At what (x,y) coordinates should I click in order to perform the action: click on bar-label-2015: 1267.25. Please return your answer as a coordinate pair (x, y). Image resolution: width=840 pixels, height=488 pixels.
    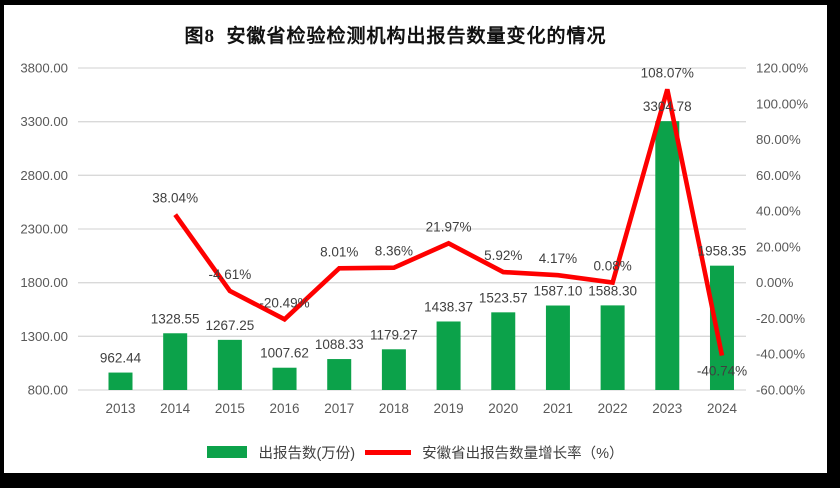
    Looking at the image, I should click on (229, 325).